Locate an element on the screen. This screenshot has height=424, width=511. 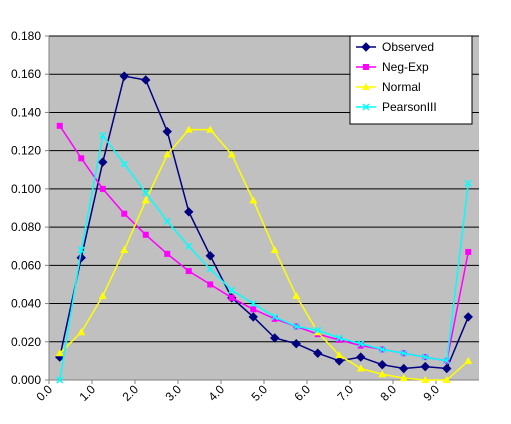
legend-entry-neg-exp: Neg-Exp is located at coordinates (392, 67).